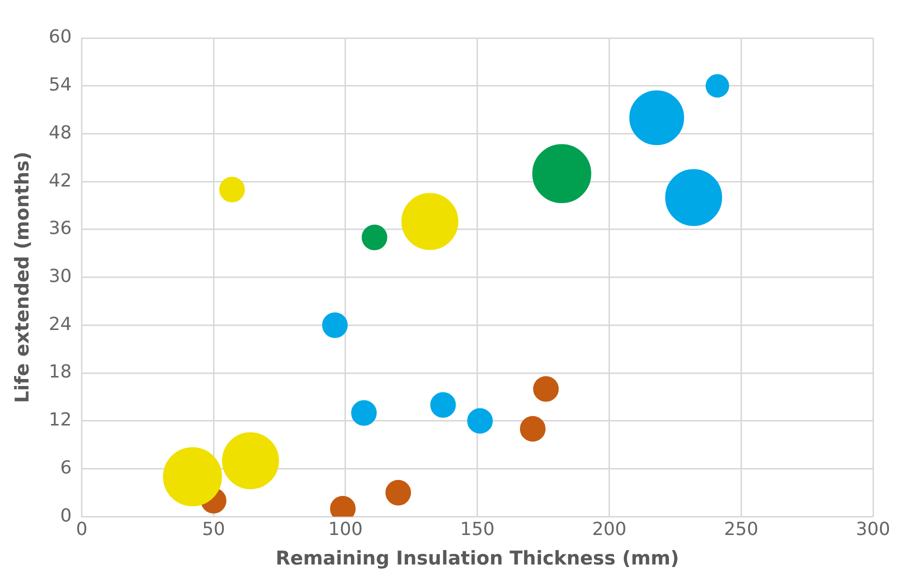  I want to click on x-tick-label: 50, so click(214, 529).